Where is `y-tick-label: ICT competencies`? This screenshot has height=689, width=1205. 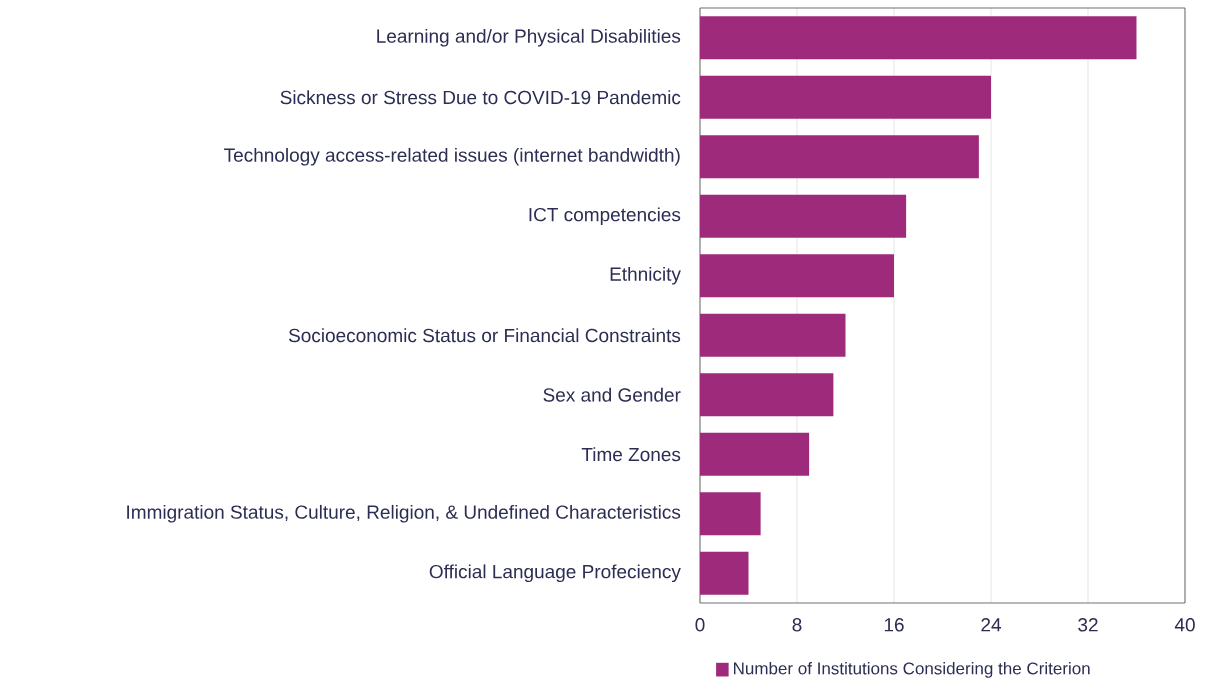
y-tick-label: ICT competencies is located at coordinates (605, 216).